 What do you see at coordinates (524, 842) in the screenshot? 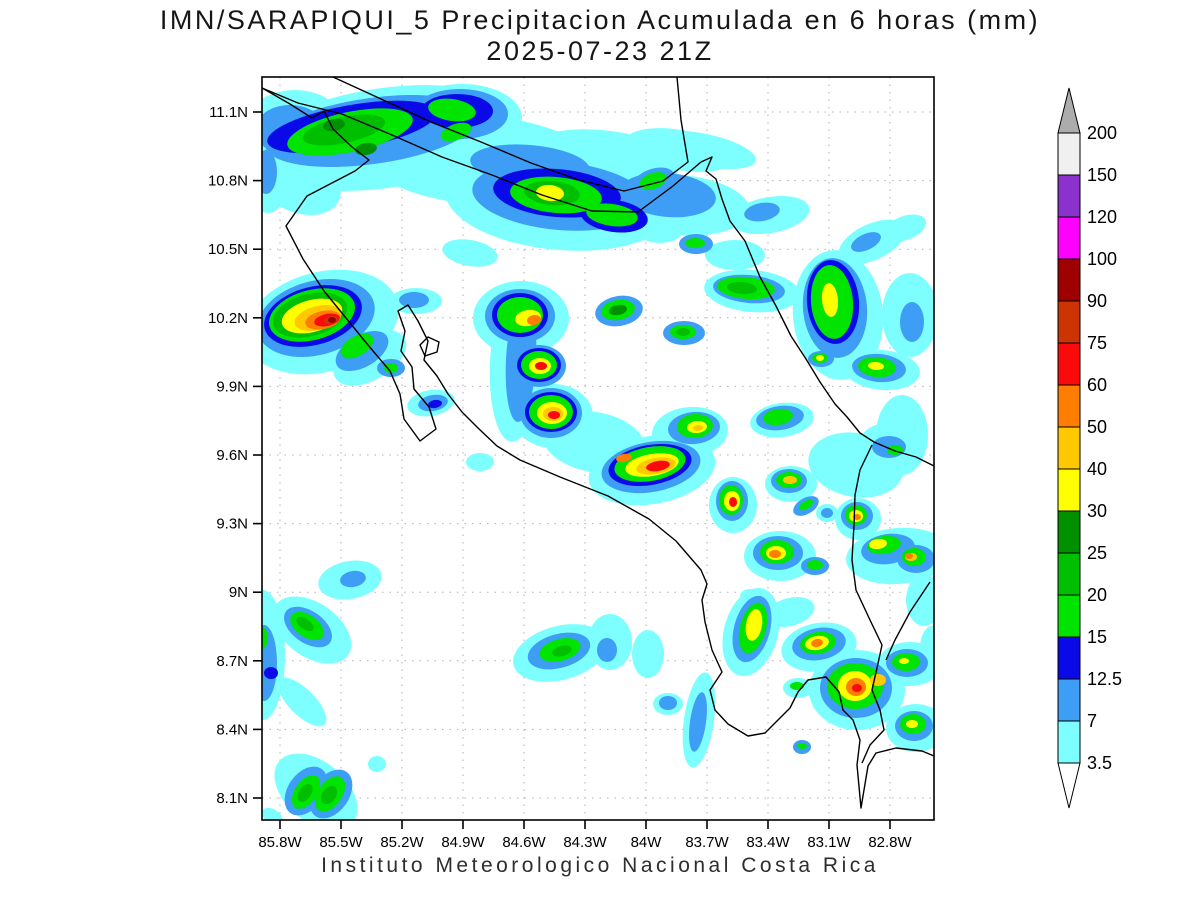
I see `x-tick-label: 84.6W` at bounding box center [524, 842].